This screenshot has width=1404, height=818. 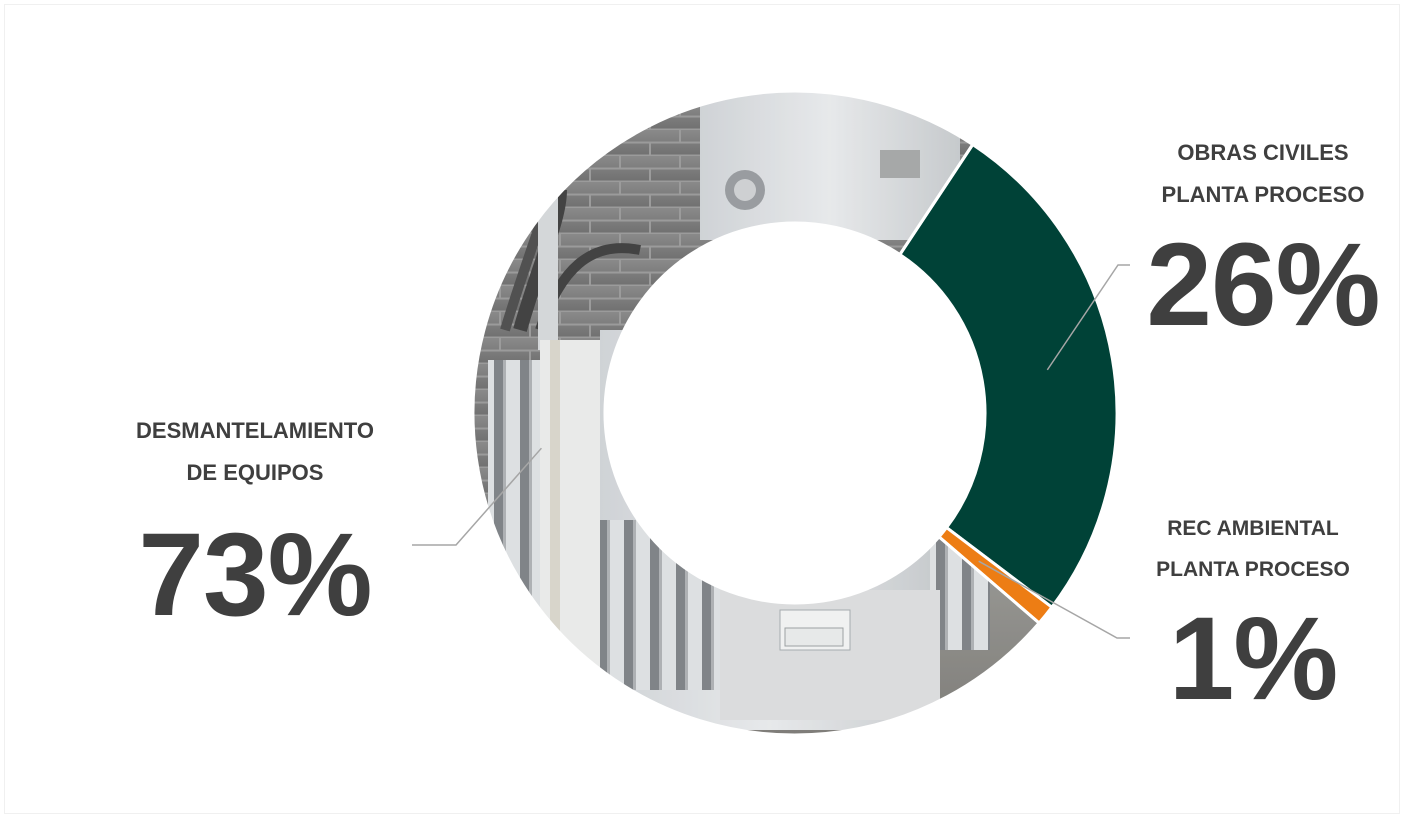 I want to click on label-obras-civiles: OBRAS CIVILES PLANTA PROCESO 26%, so click(x=1263, y=245).